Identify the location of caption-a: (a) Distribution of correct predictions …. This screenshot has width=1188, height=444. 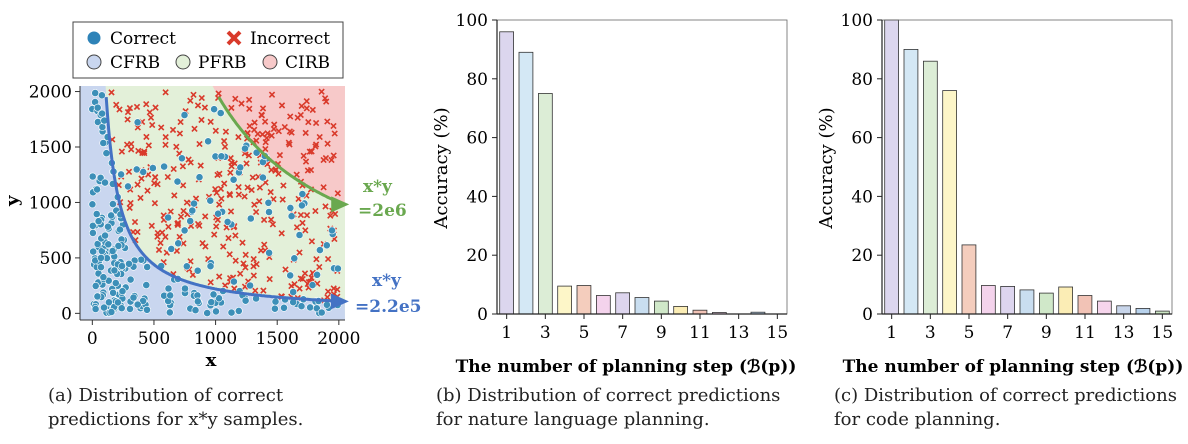
(176, 407).